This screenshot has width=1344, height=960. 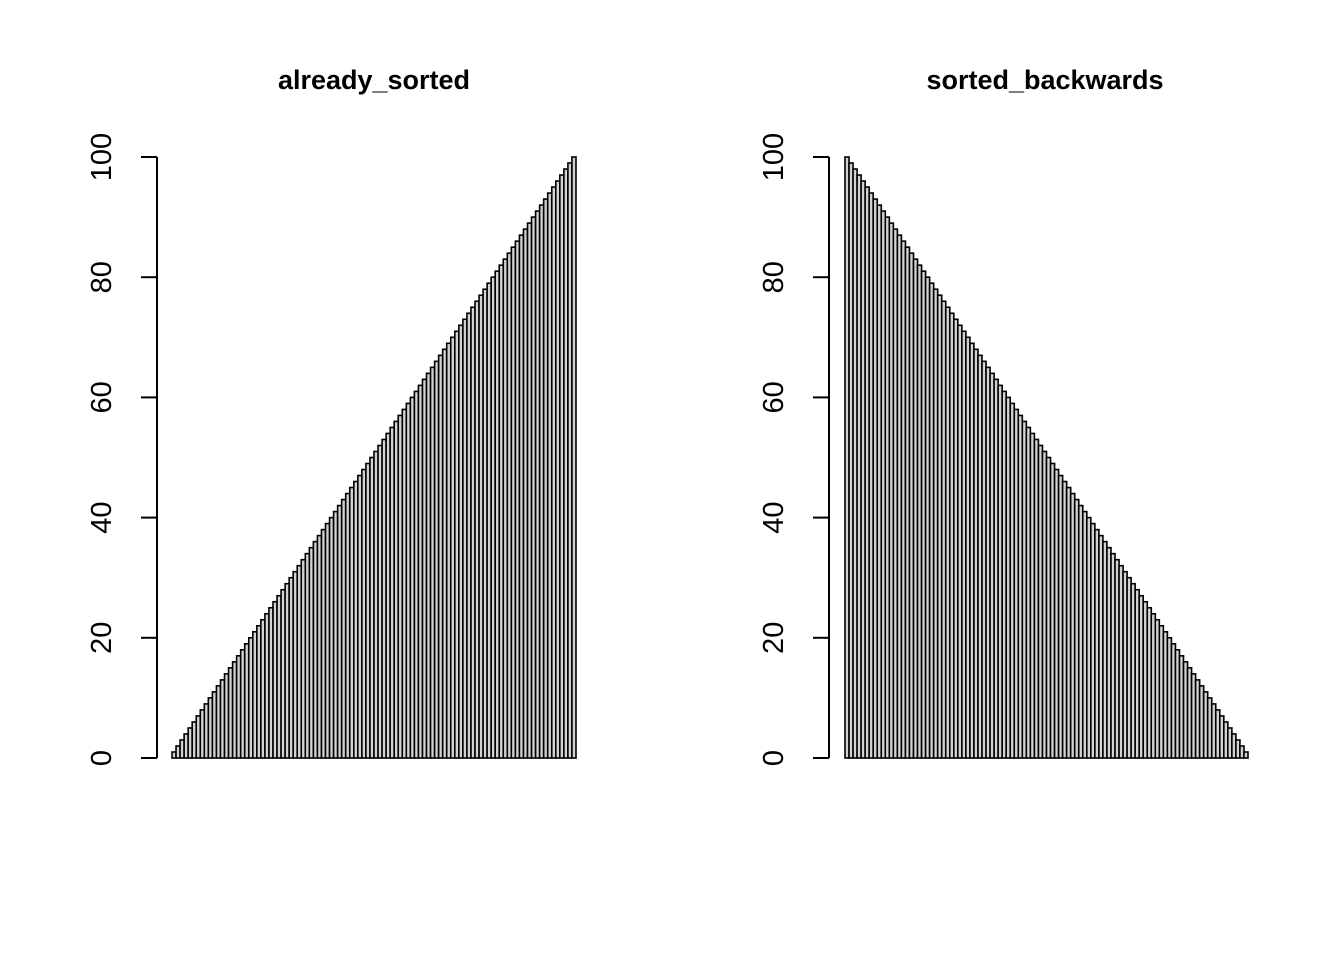 I want to click on chart-title: sorted_backwards, so click(x=1044, y=80).